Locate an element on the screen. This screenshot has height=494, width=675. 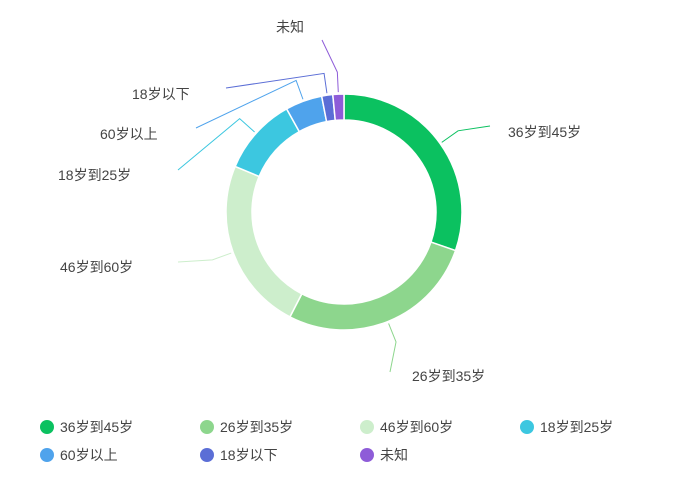
legend-item: 18岁到25岁 is located at coordinates (590, 427).